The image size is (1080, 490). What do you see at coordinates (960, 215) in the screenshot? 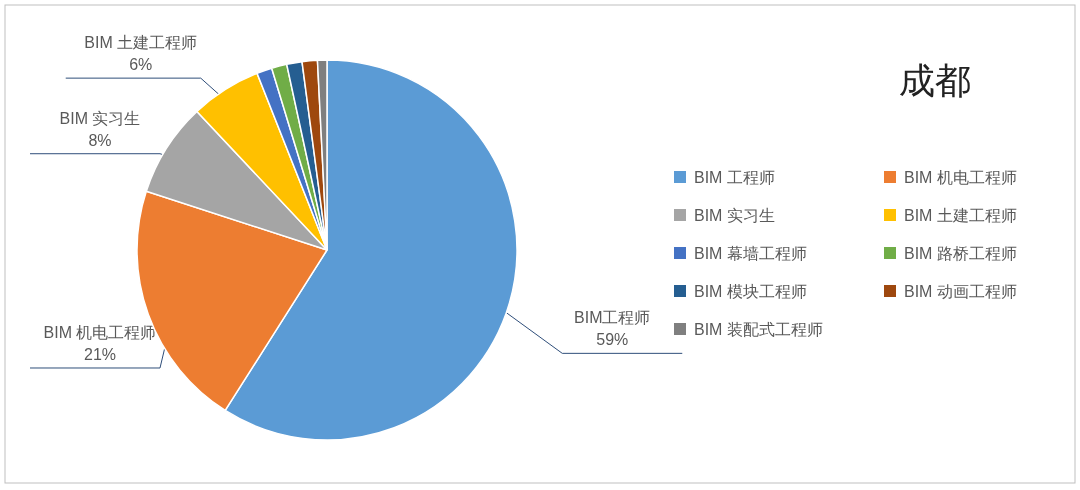
I see `legend-label: BIM 土建工程师` at bounding box center [960, 215].